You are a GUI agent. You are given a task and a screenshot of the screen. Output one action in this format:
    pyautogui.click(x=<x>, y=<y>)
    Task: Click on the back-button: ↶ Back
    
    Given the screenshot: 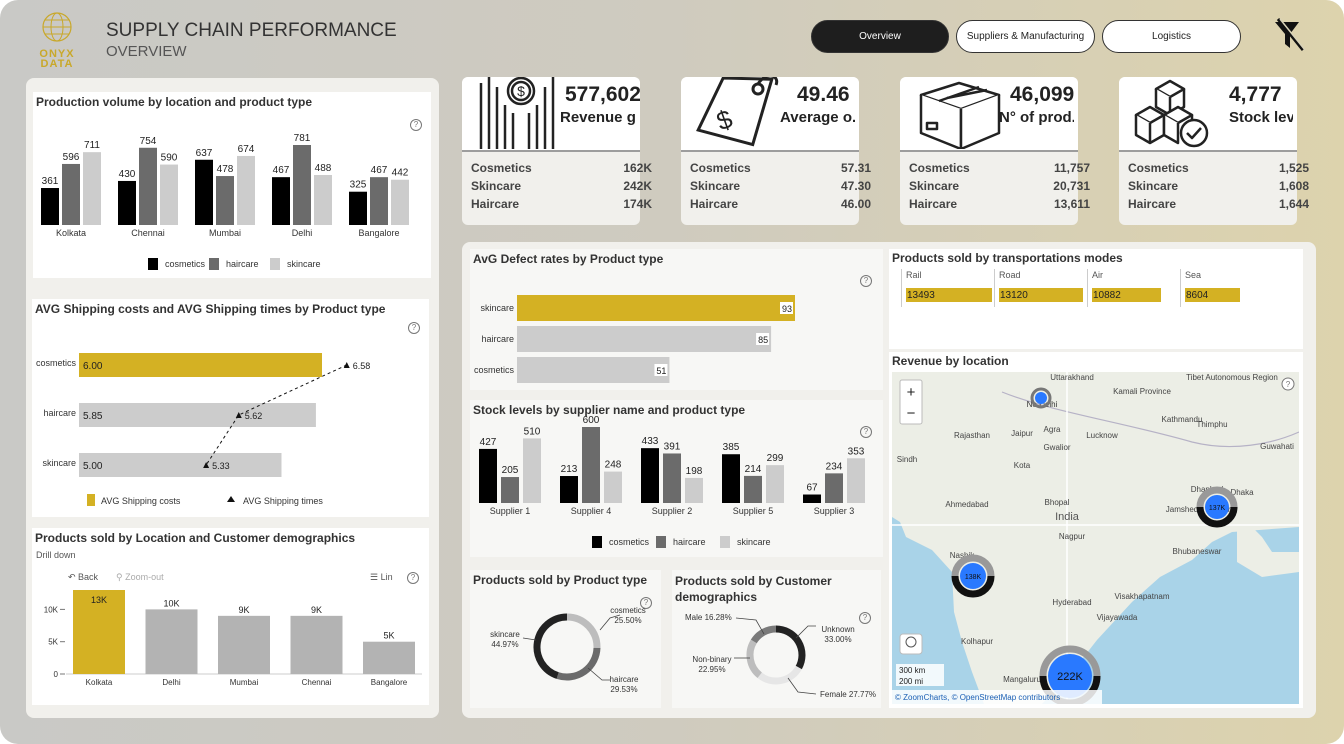 What is the action you would take?
    pyautogui.click(x=83, y=577)
    